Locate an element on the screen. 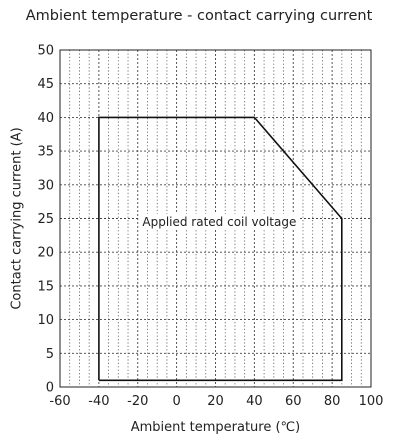  y-tick-label: 20 is located at coordinates (45, 253).